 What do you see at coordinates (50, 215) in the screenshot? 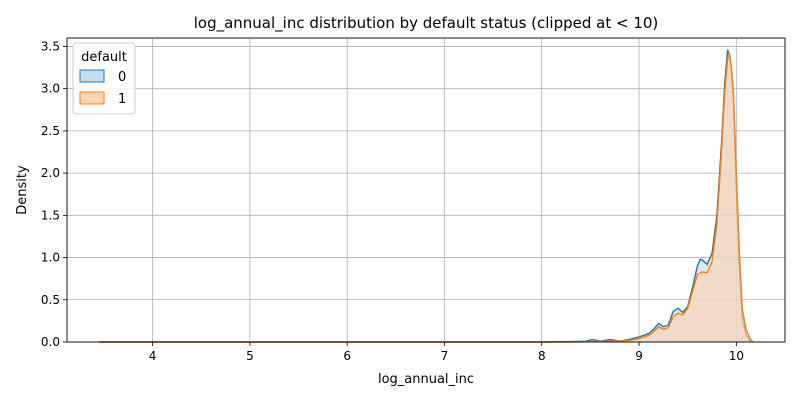
I see `y-tick-label: 1.5` at bounding box center [50, 215].